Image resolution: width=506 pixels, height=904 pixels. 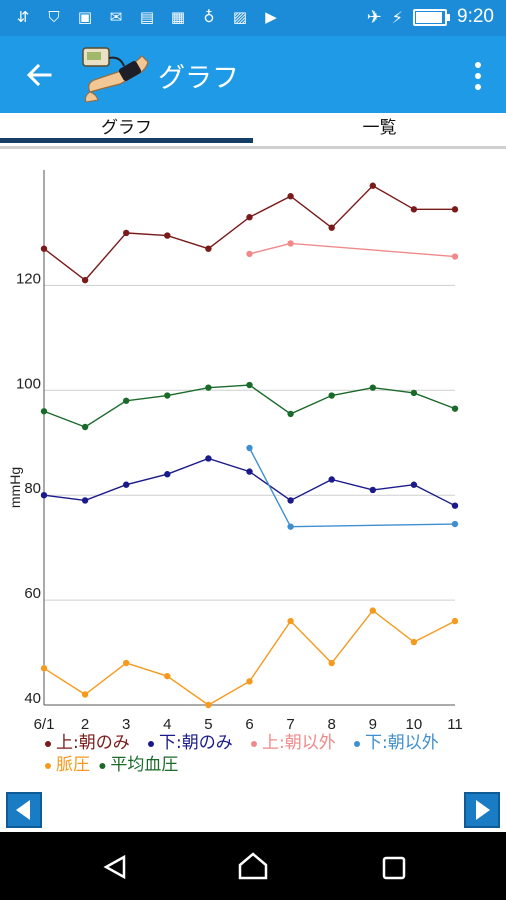 What do you see at coordinates (455, 724) in the screenshot?
I see `x-tick-label: 11` at bounding box center [455, 724].